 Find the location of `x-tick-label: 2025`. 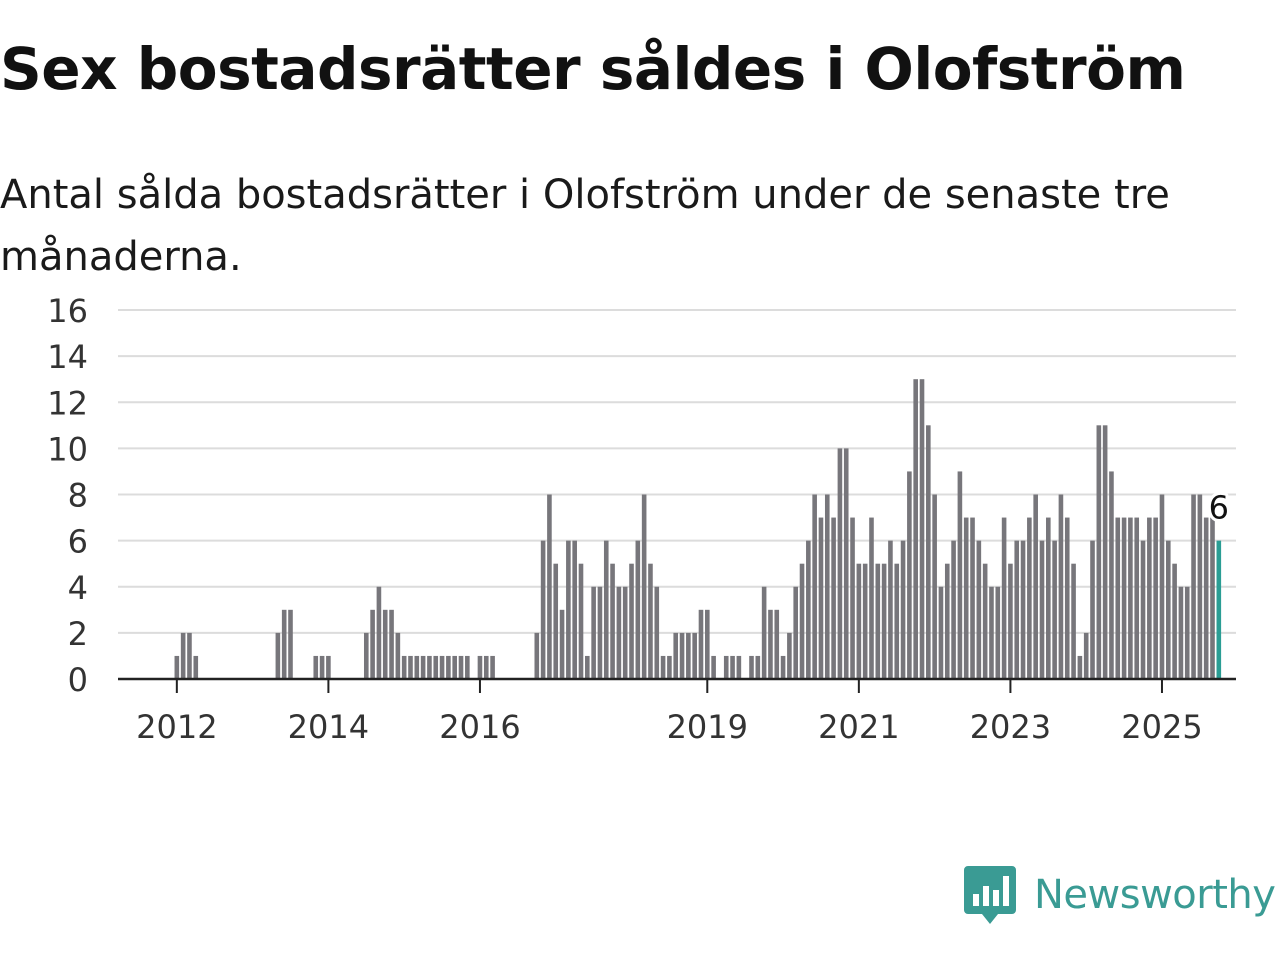

x-tick-label: 2025 is located at coordinates (1161, 727).